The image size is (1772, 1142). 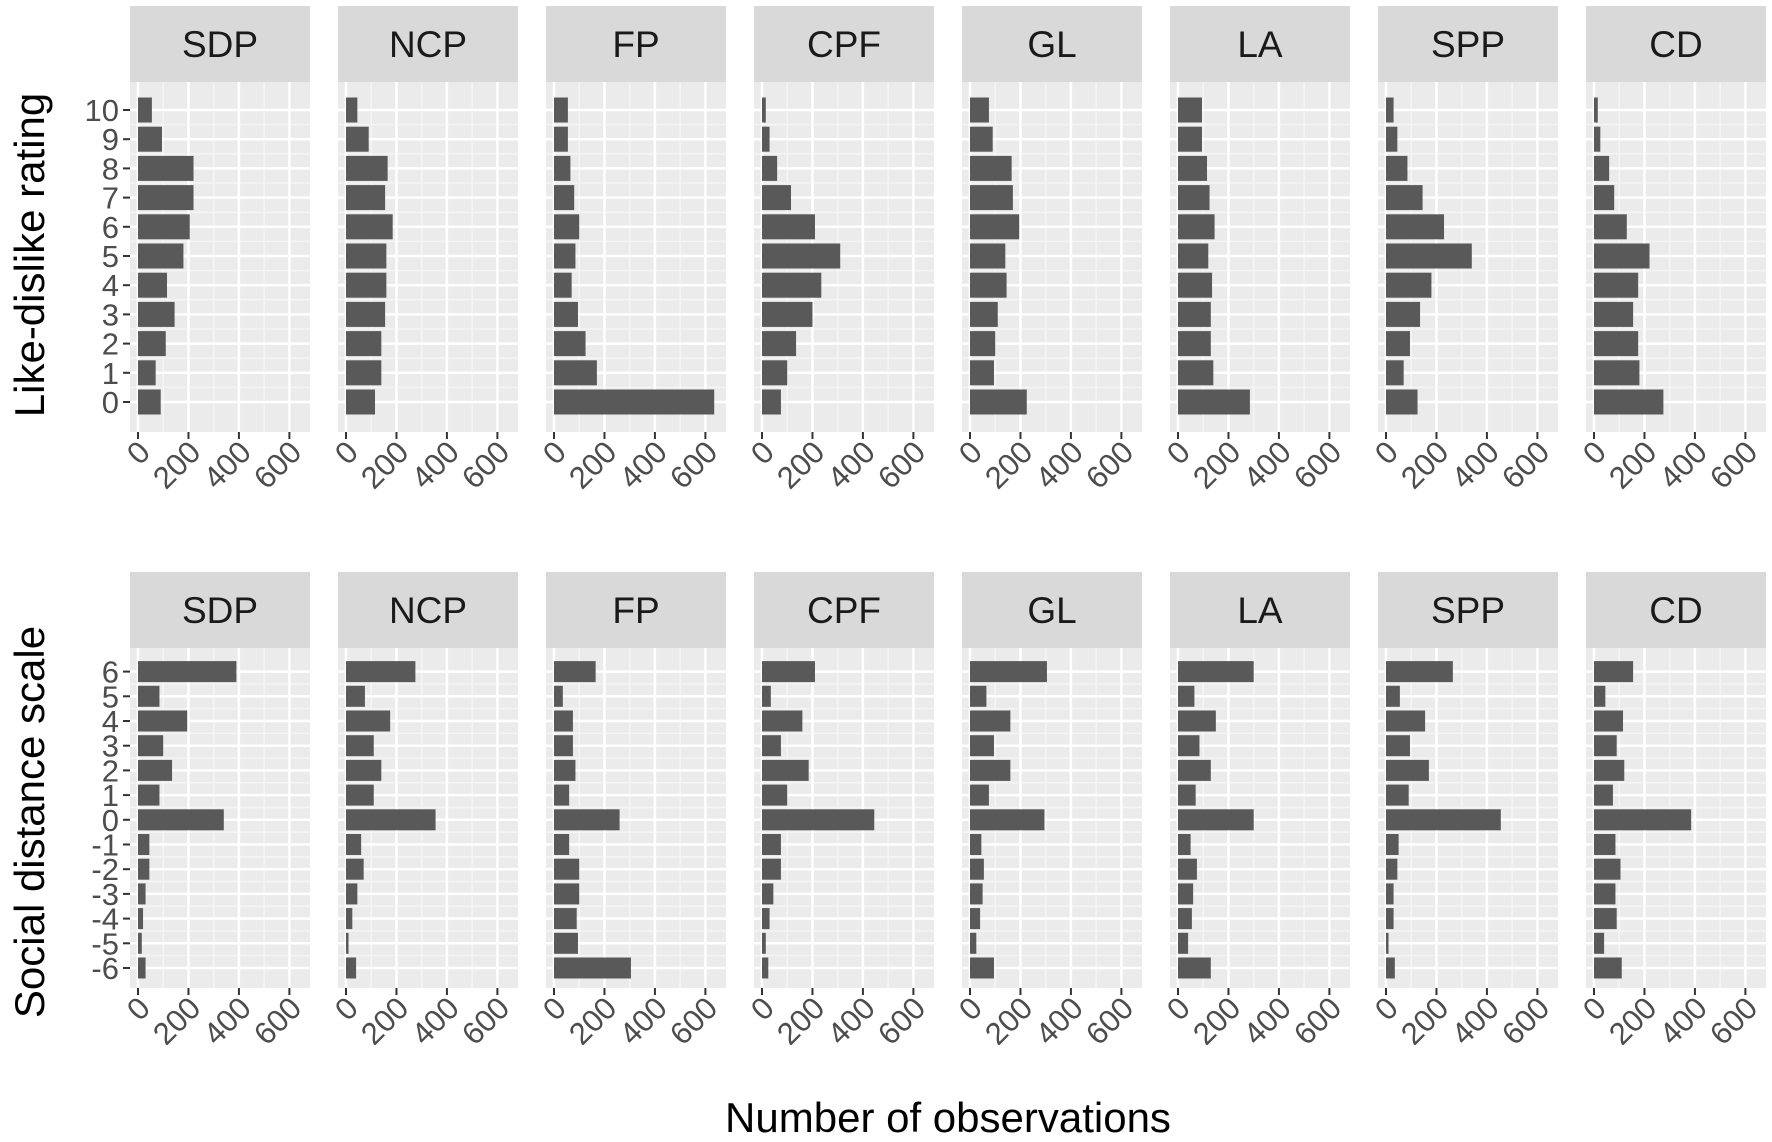 What do you see at coordinates (220, 610) in the screenshot?
I see `facet-strip-label: SDP` at bounding box center [220, 610].